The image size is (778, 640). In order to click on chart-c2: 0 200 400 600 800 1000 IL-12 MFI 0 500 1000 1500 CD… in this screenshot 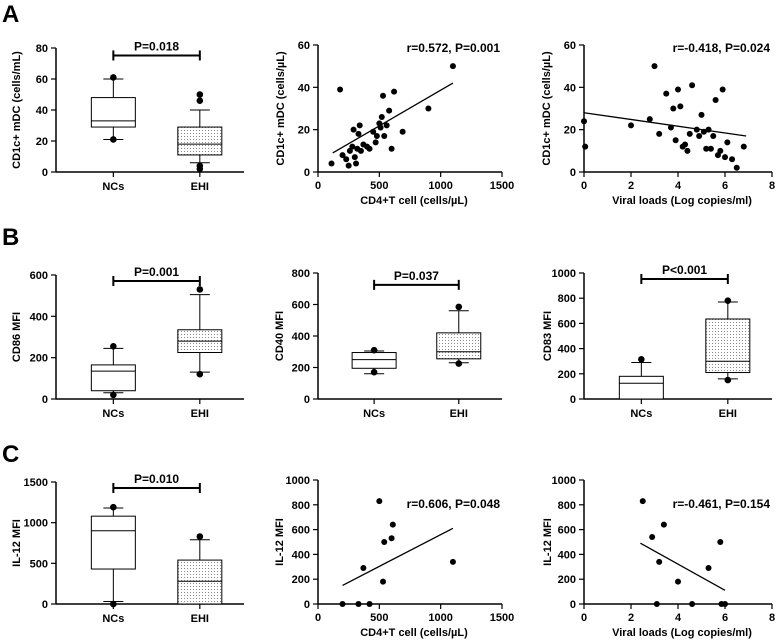, I will do `click(394, 557)`.